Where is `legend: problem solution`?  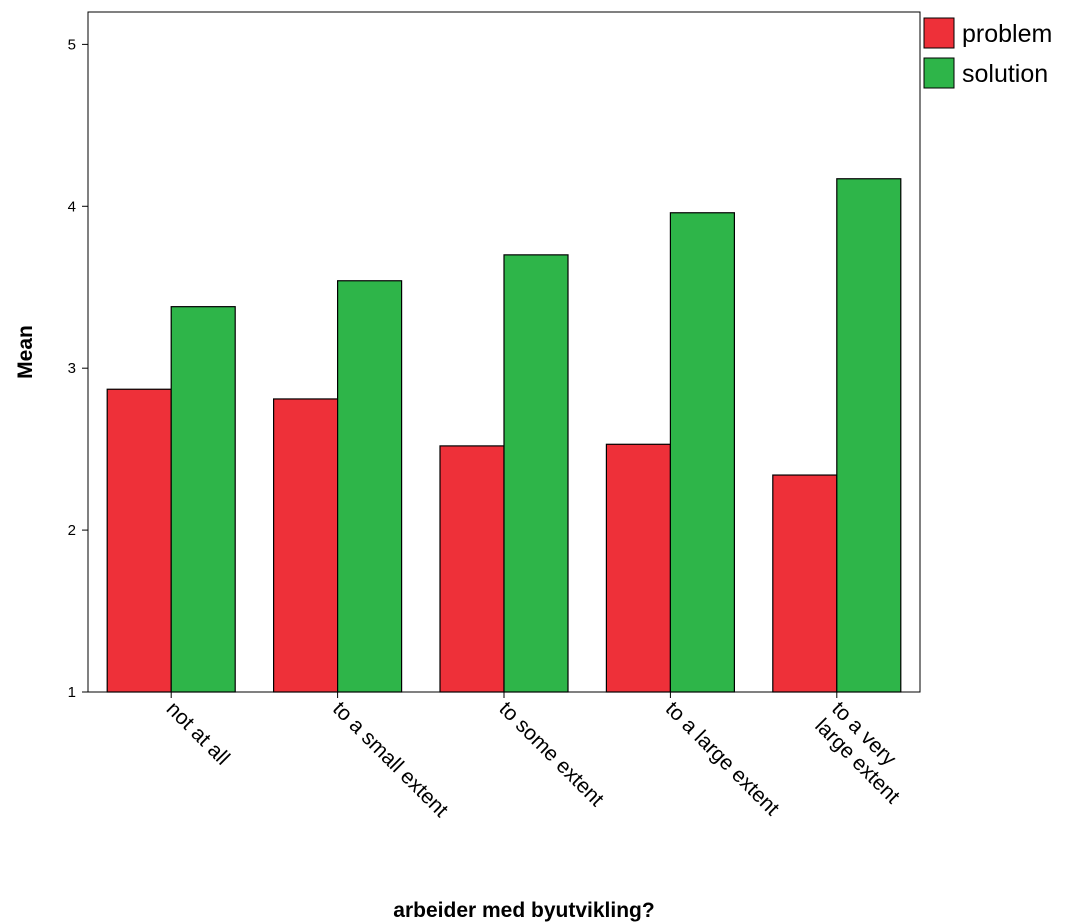
legend: problem solution is located at coordinates (987, 53).